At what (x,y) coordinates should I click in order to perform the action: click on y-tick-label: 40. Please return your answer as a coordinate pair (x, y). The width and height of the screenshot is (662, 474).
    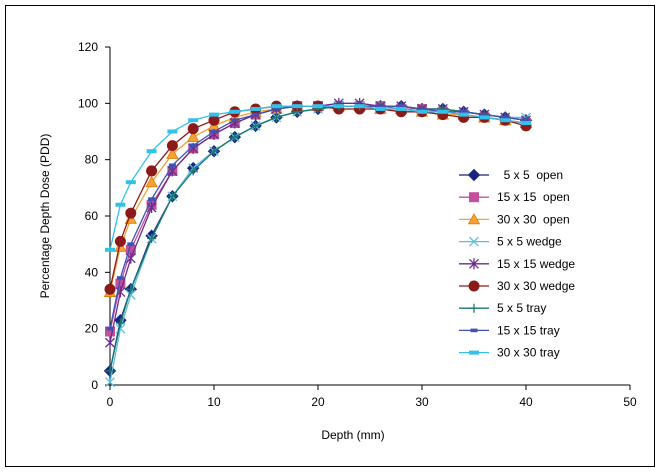
    Looking at the image, I should click on (92, 272).